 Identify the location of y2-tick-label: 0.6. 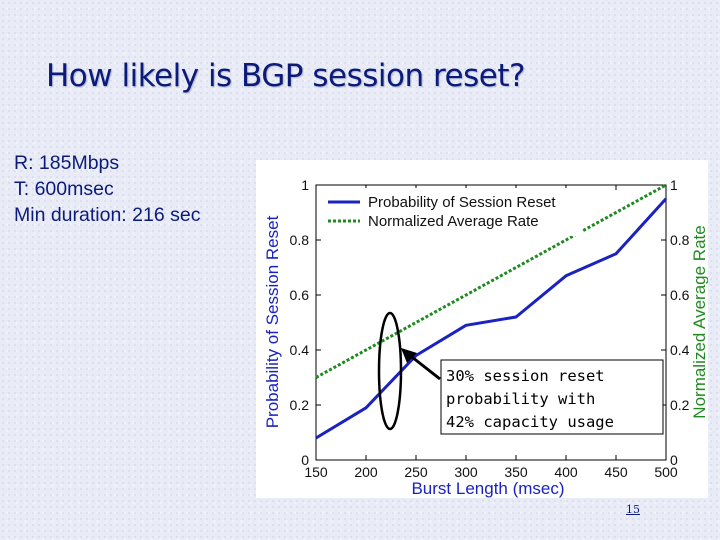
(680, 295).